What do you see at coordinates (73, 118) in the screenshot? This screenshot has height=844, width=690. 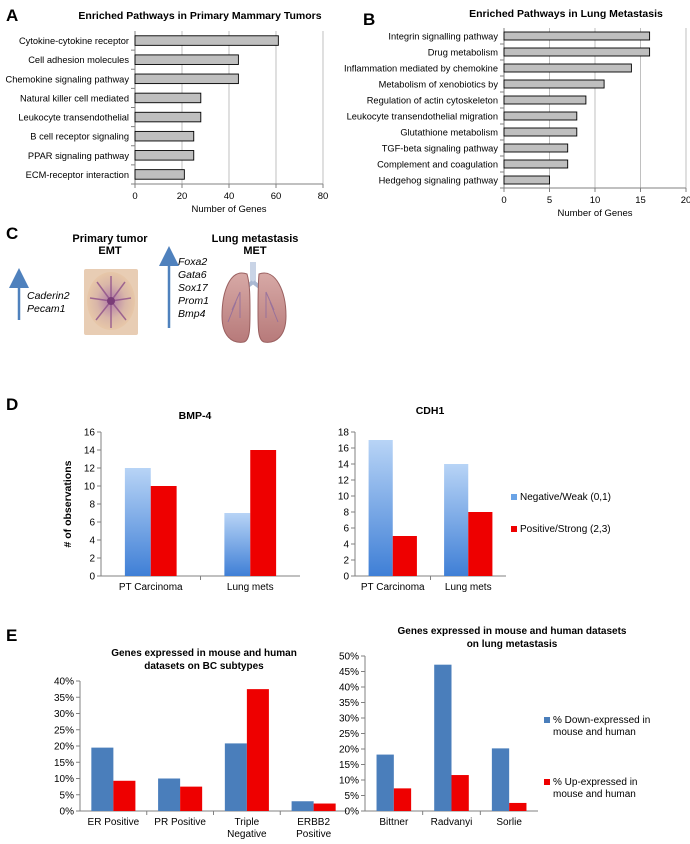 I see `category-label: Leukocyte transendothelial` at bounding box center [73, 118].